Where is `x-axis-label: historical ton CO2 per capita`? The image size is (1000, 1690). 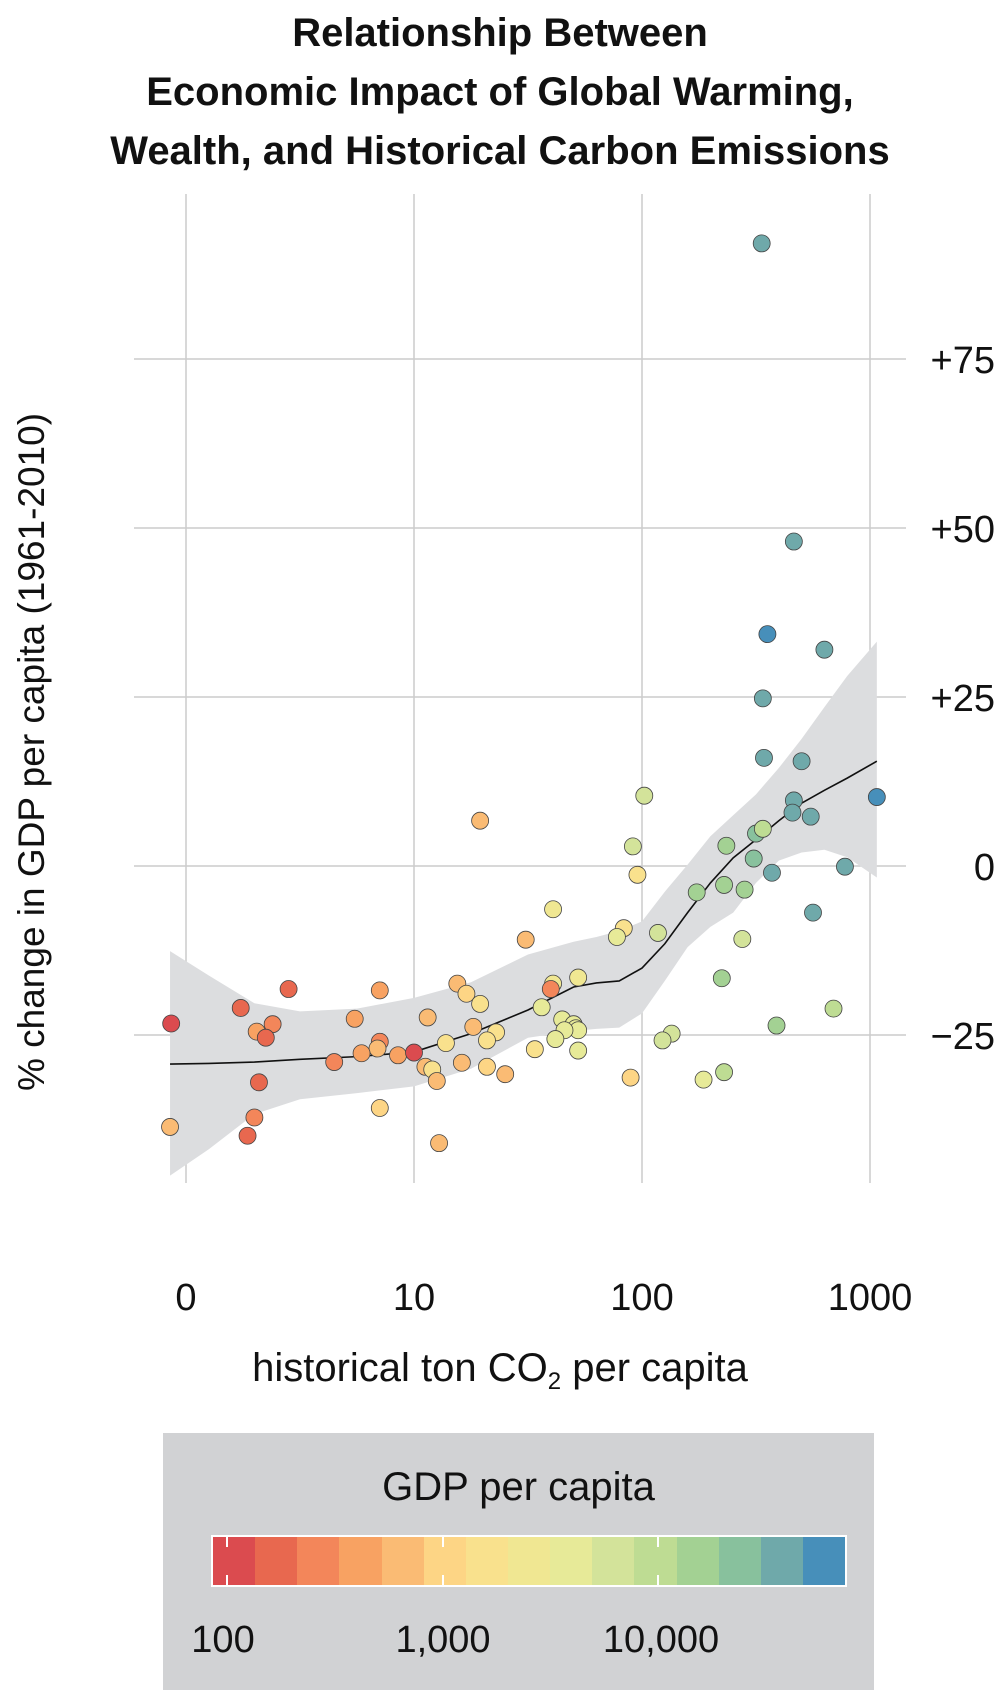
x-axis-label: historical ton CO2 per capita is located at coordinates (500, 1371).